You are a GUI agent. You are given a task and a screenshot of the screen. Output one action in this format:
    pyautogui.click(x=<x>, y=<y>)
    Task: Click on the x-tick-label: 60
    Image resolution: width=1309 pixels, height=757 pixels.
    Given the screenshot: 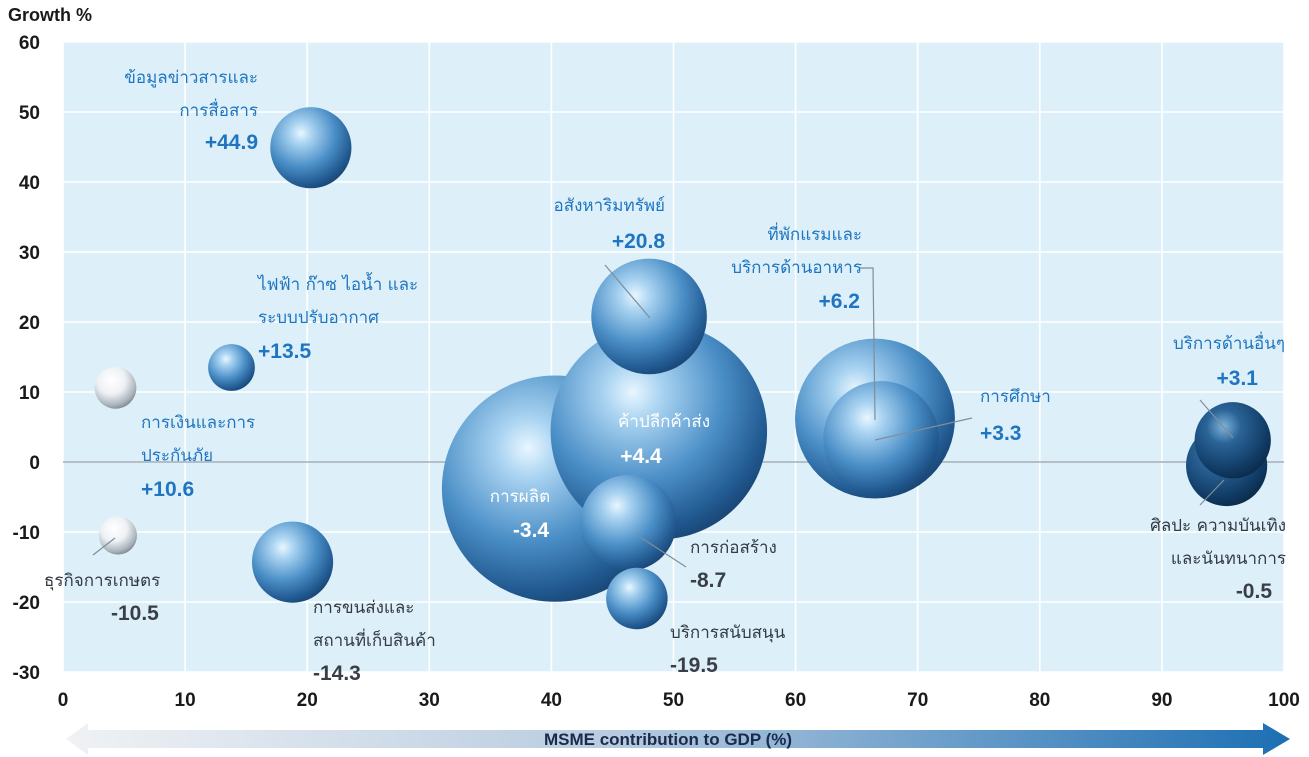 What is the action you would take?
    pyautogui.click(x=795, y=700)
    